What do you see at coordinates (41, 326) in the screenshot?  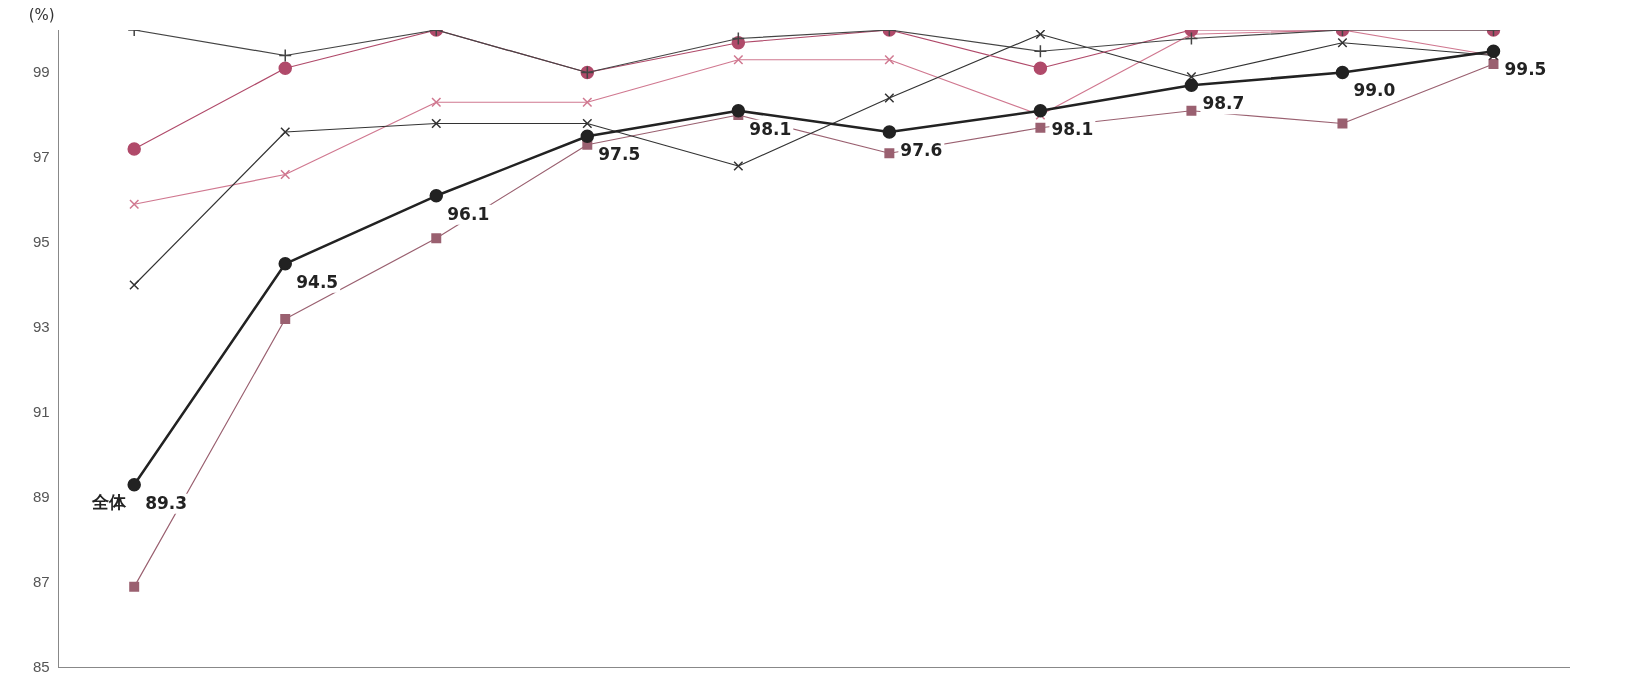 I see `y-tick-label: 93` at bounding box center [41, 326].